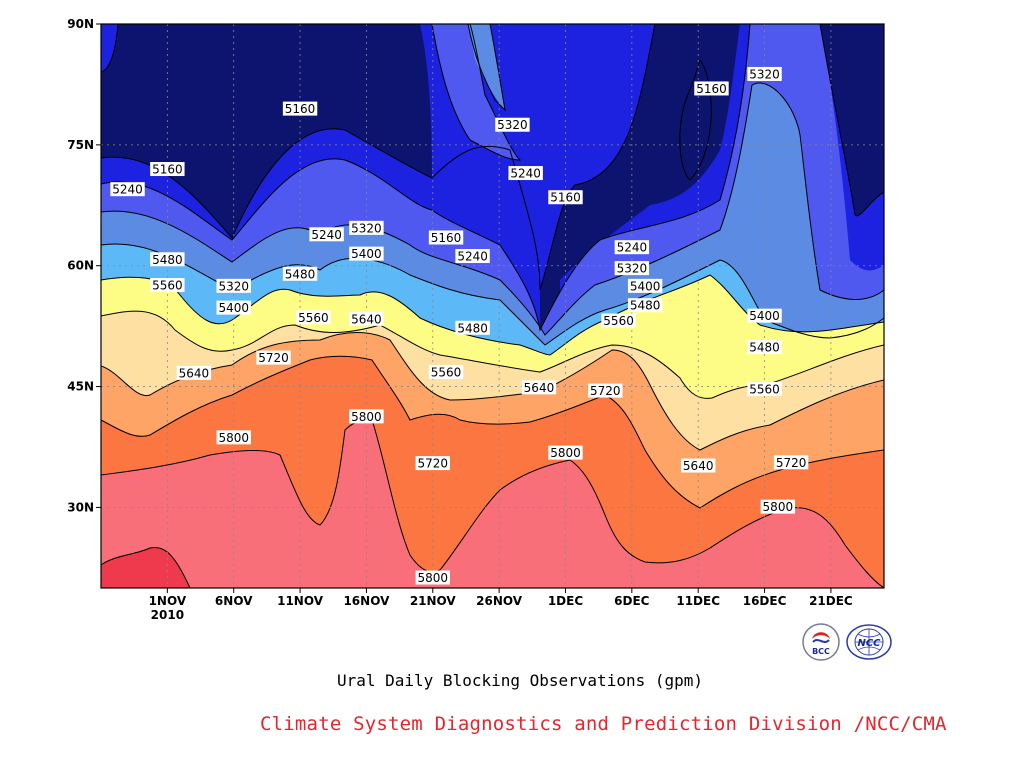  I want to click on ncc-logo-text: NCC, so click(869, 643).